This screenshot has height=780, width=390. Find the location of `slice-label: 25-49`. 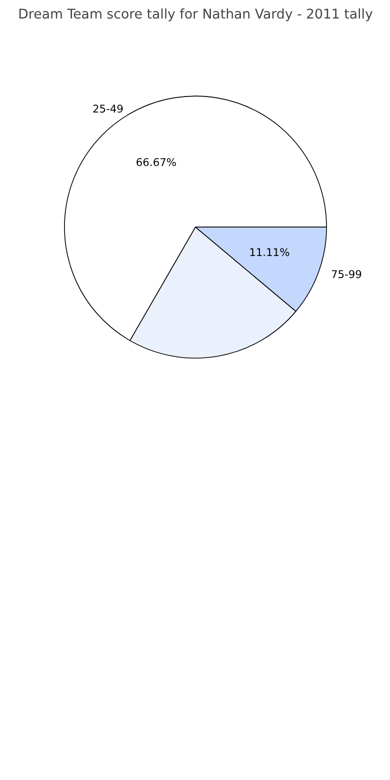

slice-label: 25-49 is located at coordinates (108, 109).